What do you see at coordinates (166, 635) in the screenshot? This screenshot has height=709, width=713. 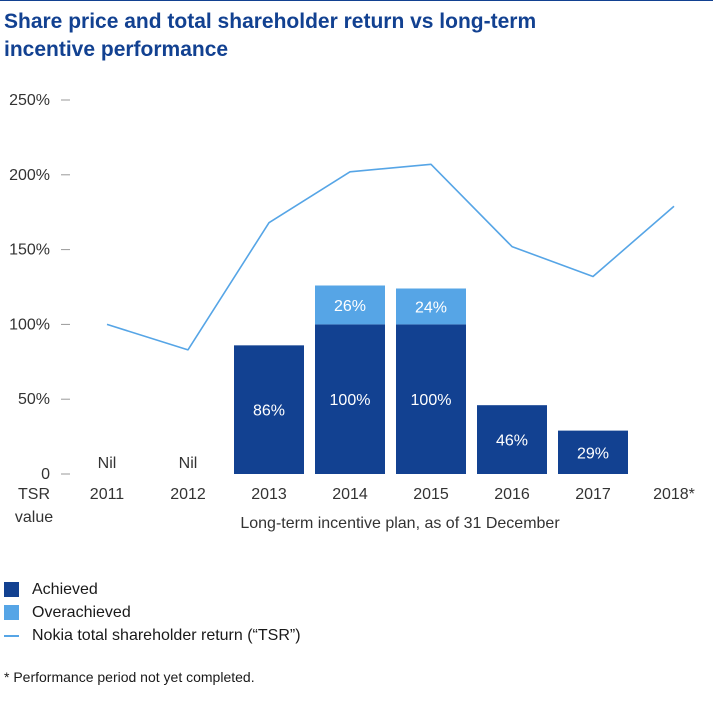 I see `legend-label-tsr: Nokia total shareholder return (“TSR”)` at bounding box center [166, 635].